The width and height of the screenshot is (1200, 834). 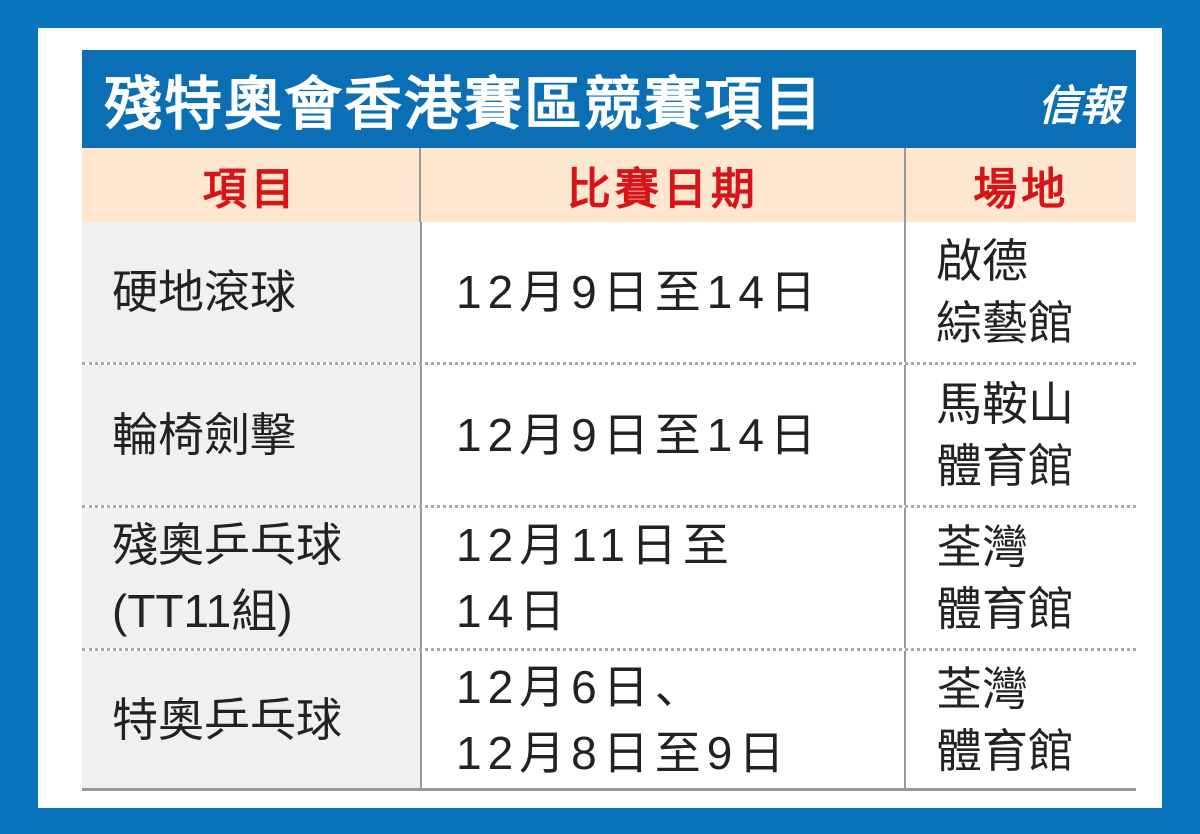 I want to click on event-line: (TT11組), so click(x=202, y=611).